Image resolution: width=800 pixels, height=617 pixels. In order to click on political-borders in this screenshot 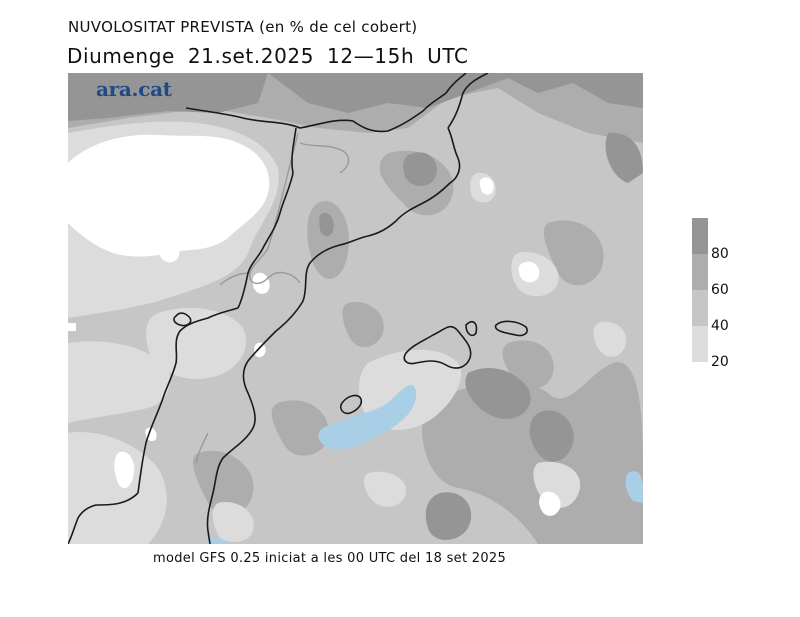, I will do `click(272, 298)`.